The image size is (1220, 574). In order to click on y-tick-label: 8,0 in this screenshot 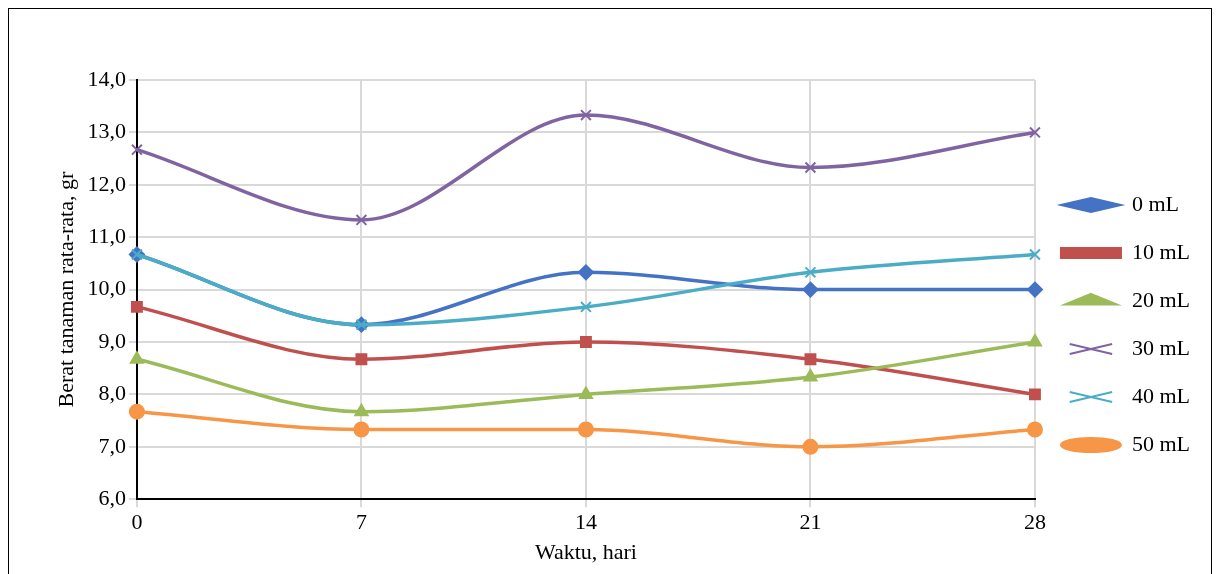, I will do `click(112, 393)`.